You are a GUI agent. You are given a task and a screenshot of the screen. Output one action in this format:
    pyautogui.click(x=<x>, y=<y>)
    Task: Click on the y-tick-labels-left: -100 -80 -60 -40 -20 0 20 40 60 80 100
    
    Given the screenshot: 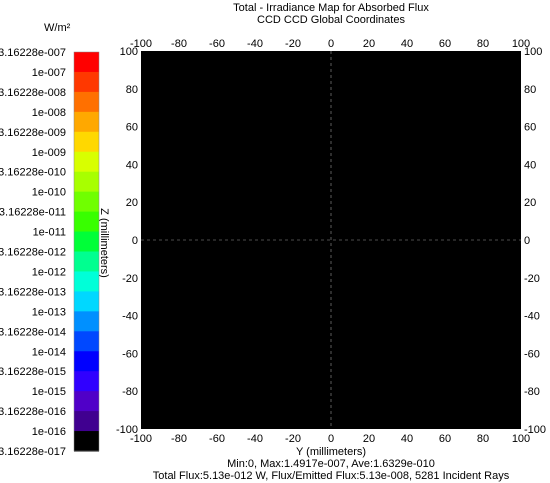 What is the action you would take?
    pyautogui.click(x=127, y=241)
    